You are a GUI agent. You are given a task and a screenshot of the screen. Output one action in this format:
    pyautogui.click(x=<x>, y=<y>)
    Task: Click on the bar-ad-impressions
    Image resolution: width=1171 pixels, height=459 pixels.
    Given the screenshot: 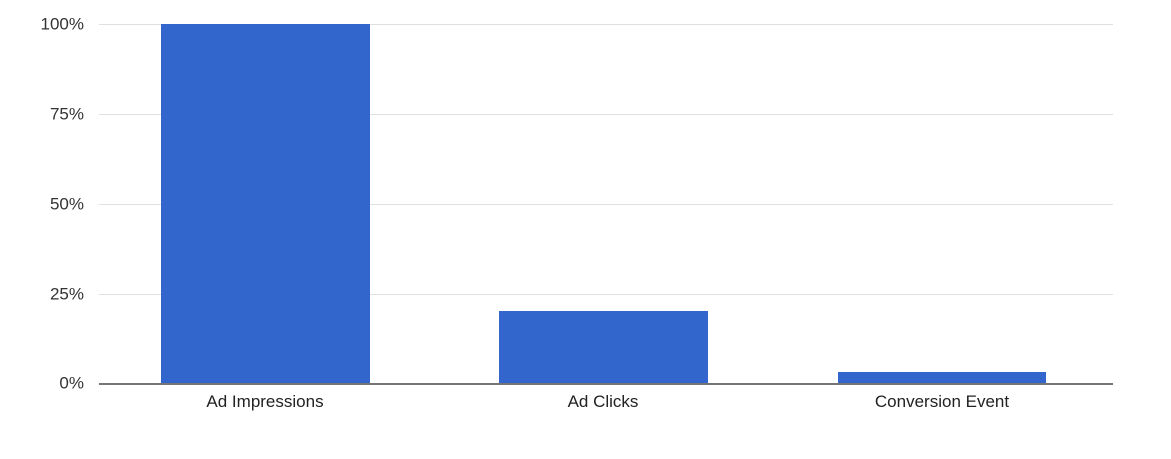 What is the action you would take?
    pyautogui.click(x=265, y=203)
    